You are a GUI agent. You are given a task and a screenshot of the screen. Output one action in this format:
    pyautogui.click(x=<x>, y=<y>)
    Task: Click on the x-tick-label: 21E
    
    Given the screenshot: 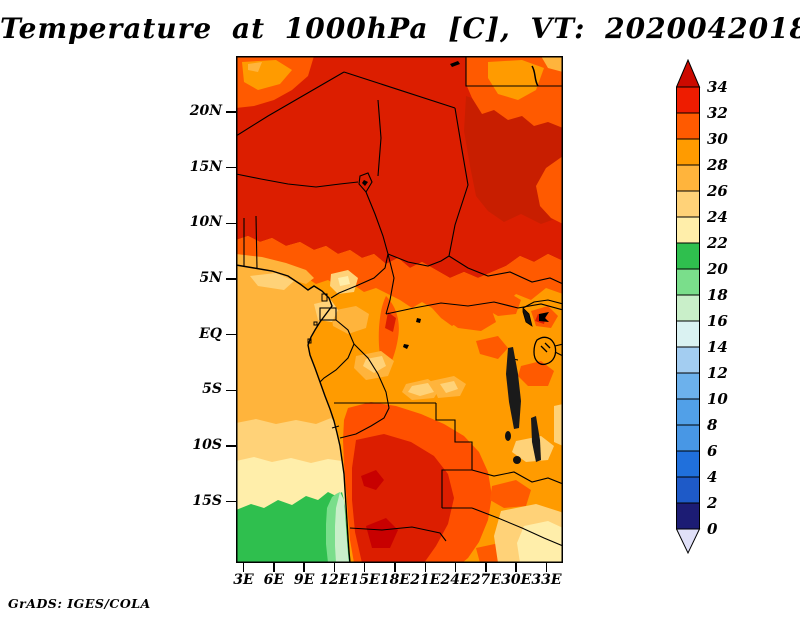 What is the action you would take?
    pyautogui.click(x=425, y=580)
    